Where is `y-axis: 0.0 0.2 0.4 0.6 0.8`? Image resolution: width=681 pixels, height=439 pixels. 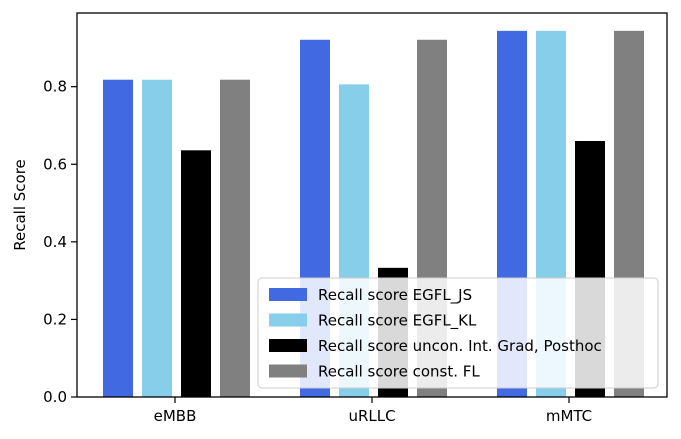 y-axis: 0.0 0.2 0.4 0.6 0.8 is located at coordinates (60, 242).